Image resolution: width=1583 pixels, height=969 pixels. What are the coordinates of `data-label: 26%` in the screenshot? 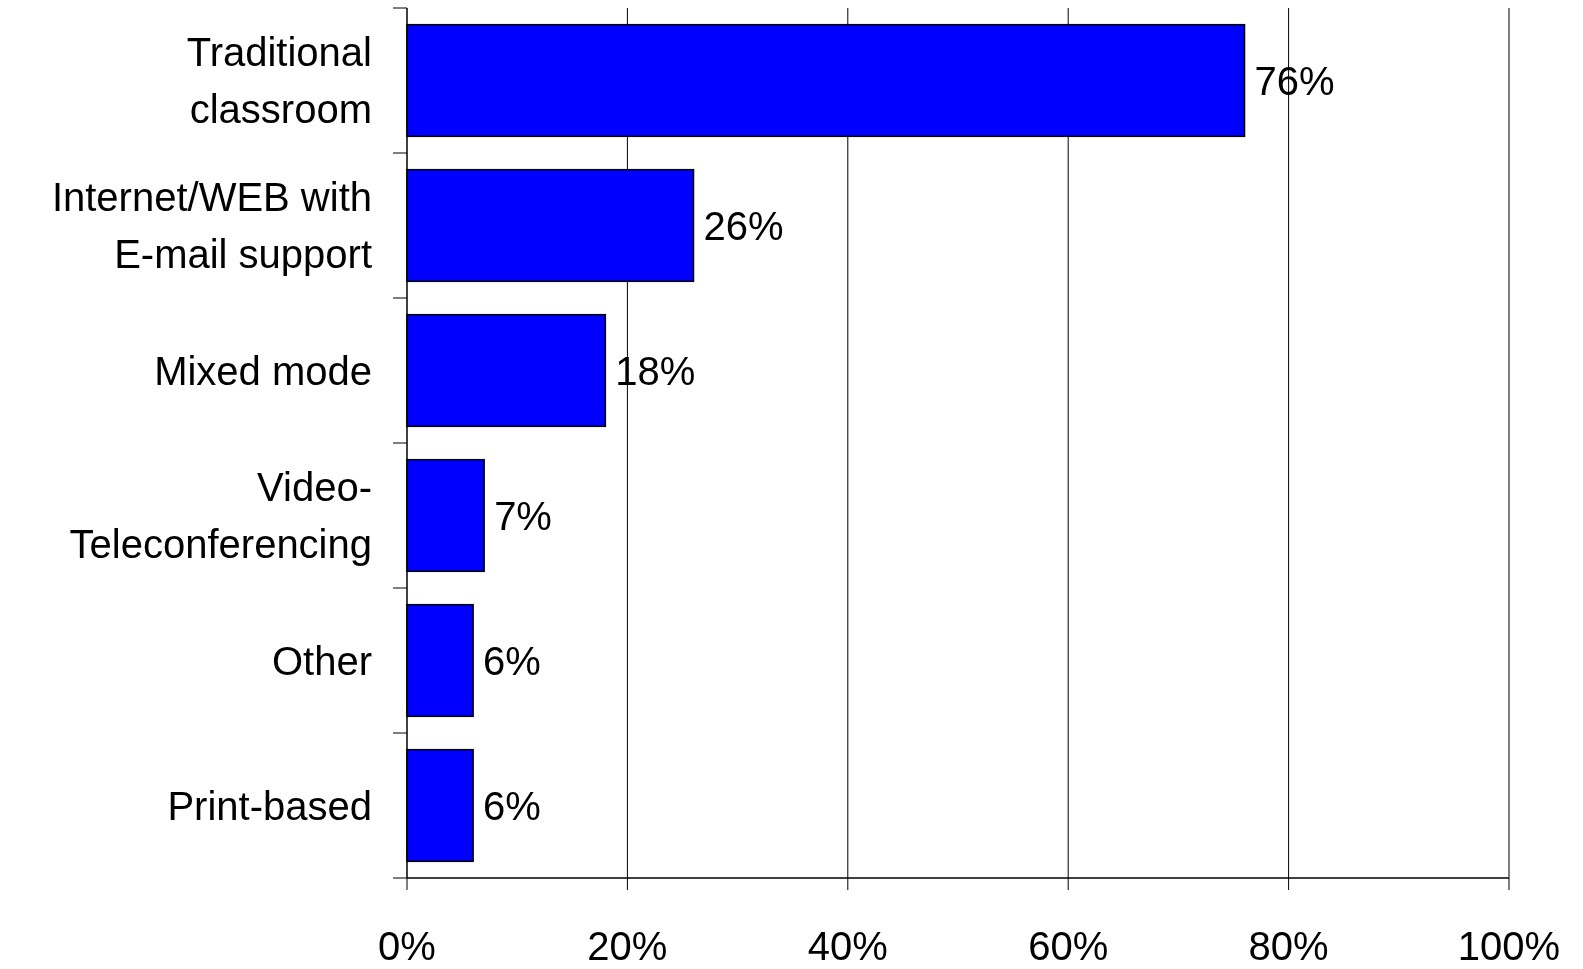 It's located at (743, 225).